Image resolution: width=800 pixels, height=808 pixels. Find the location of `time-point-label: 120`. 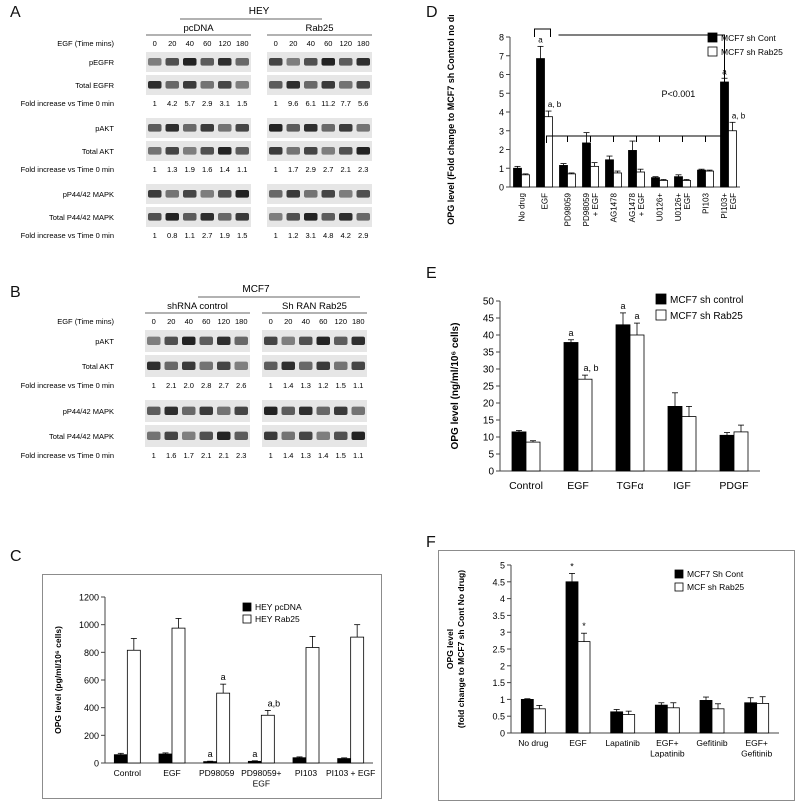

time-point-label: 120 is located at coordinates (340, 321).